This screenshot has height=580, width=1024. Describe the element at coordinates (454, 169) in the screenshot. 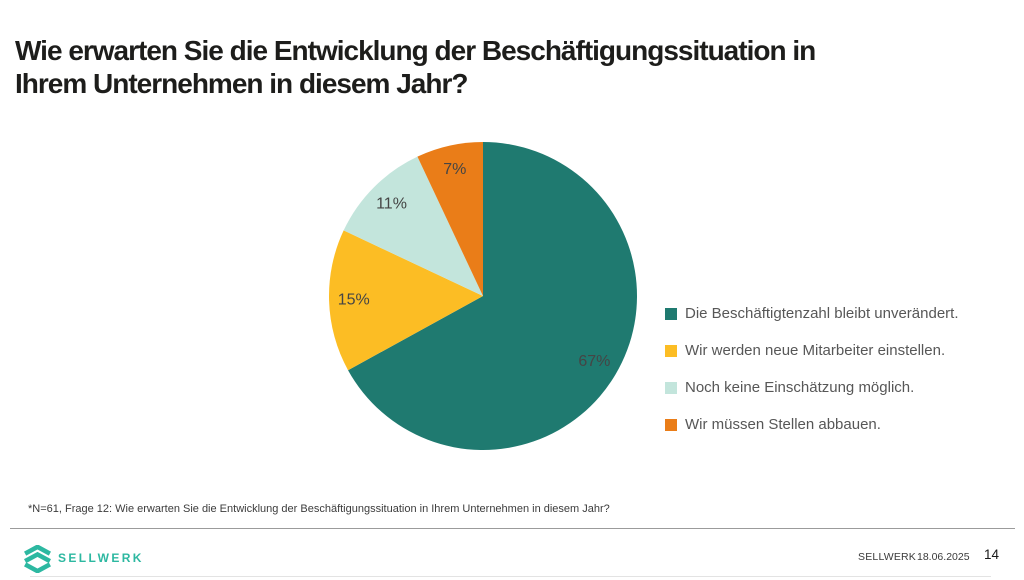

I see `pie-slice-label-4: 7%` at that location.